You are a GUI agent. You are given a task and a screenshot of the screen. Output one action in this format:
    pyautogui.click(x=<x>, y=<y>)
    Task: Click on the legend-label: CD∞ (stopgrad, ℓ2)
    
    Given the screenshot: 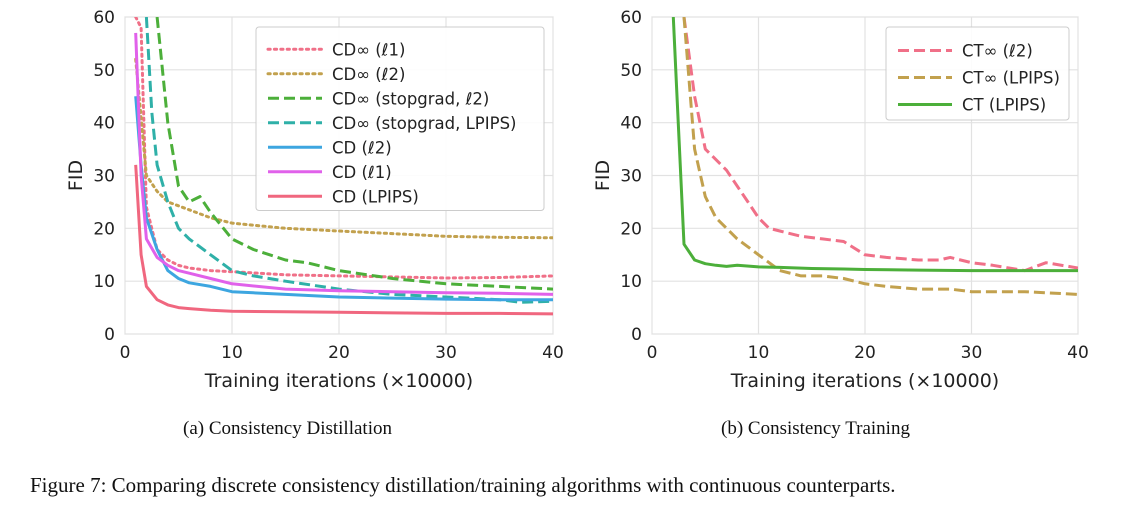 What is the action you would take?
    pyautogui.click(x=410, y=98)
    